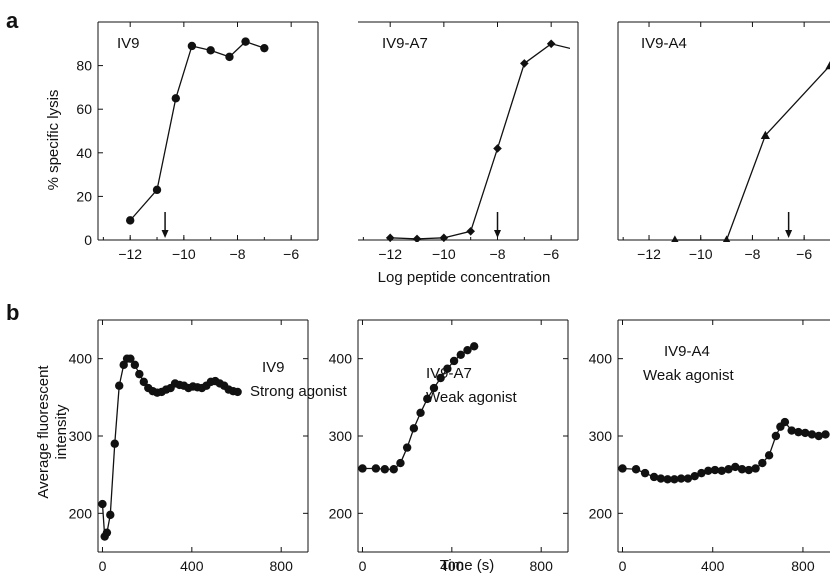 This screenshot has width=830, height=574. What do you see at coordinates (43, 432) in the screenshot?
I see `b-y-axis-label-line1: Average fluorescent` at bounding box center [43, 432].